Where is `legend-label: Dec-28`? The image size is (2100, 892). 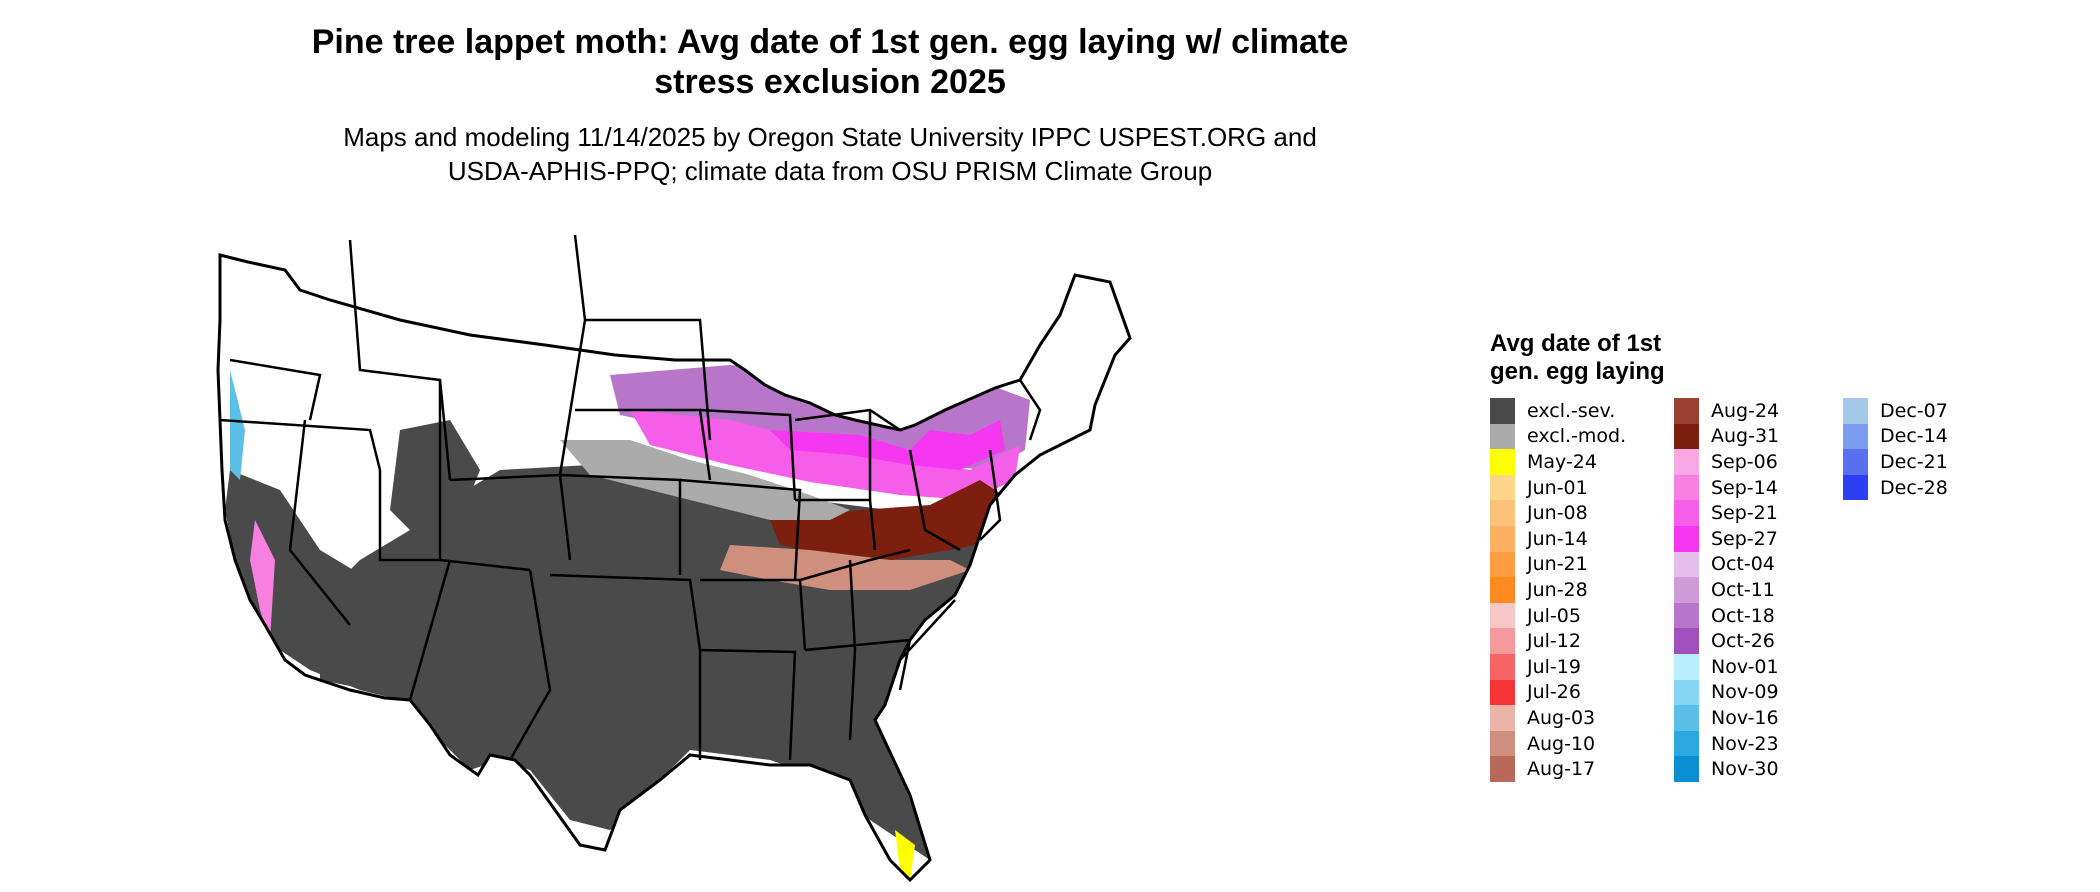 legend-label: Dec-28 is located at coordinates (1914, 487).